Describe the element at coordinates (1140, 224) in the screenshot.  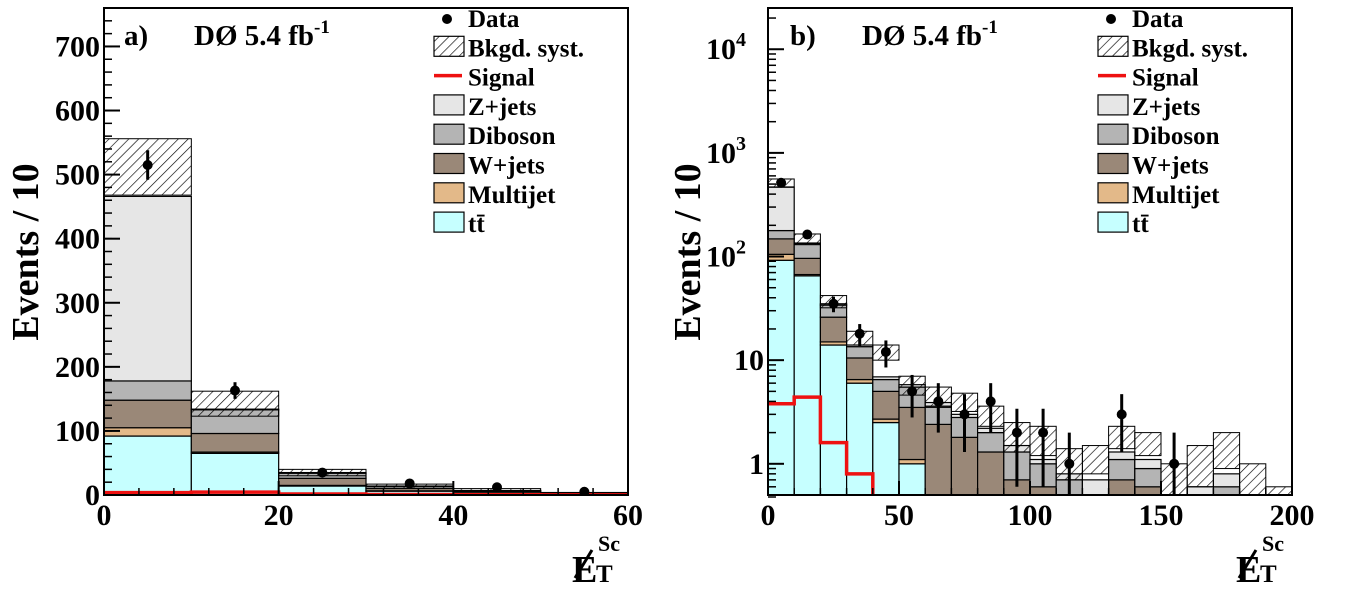
I see `panel-b-legend-label-ttbar: tt̄` at that location.